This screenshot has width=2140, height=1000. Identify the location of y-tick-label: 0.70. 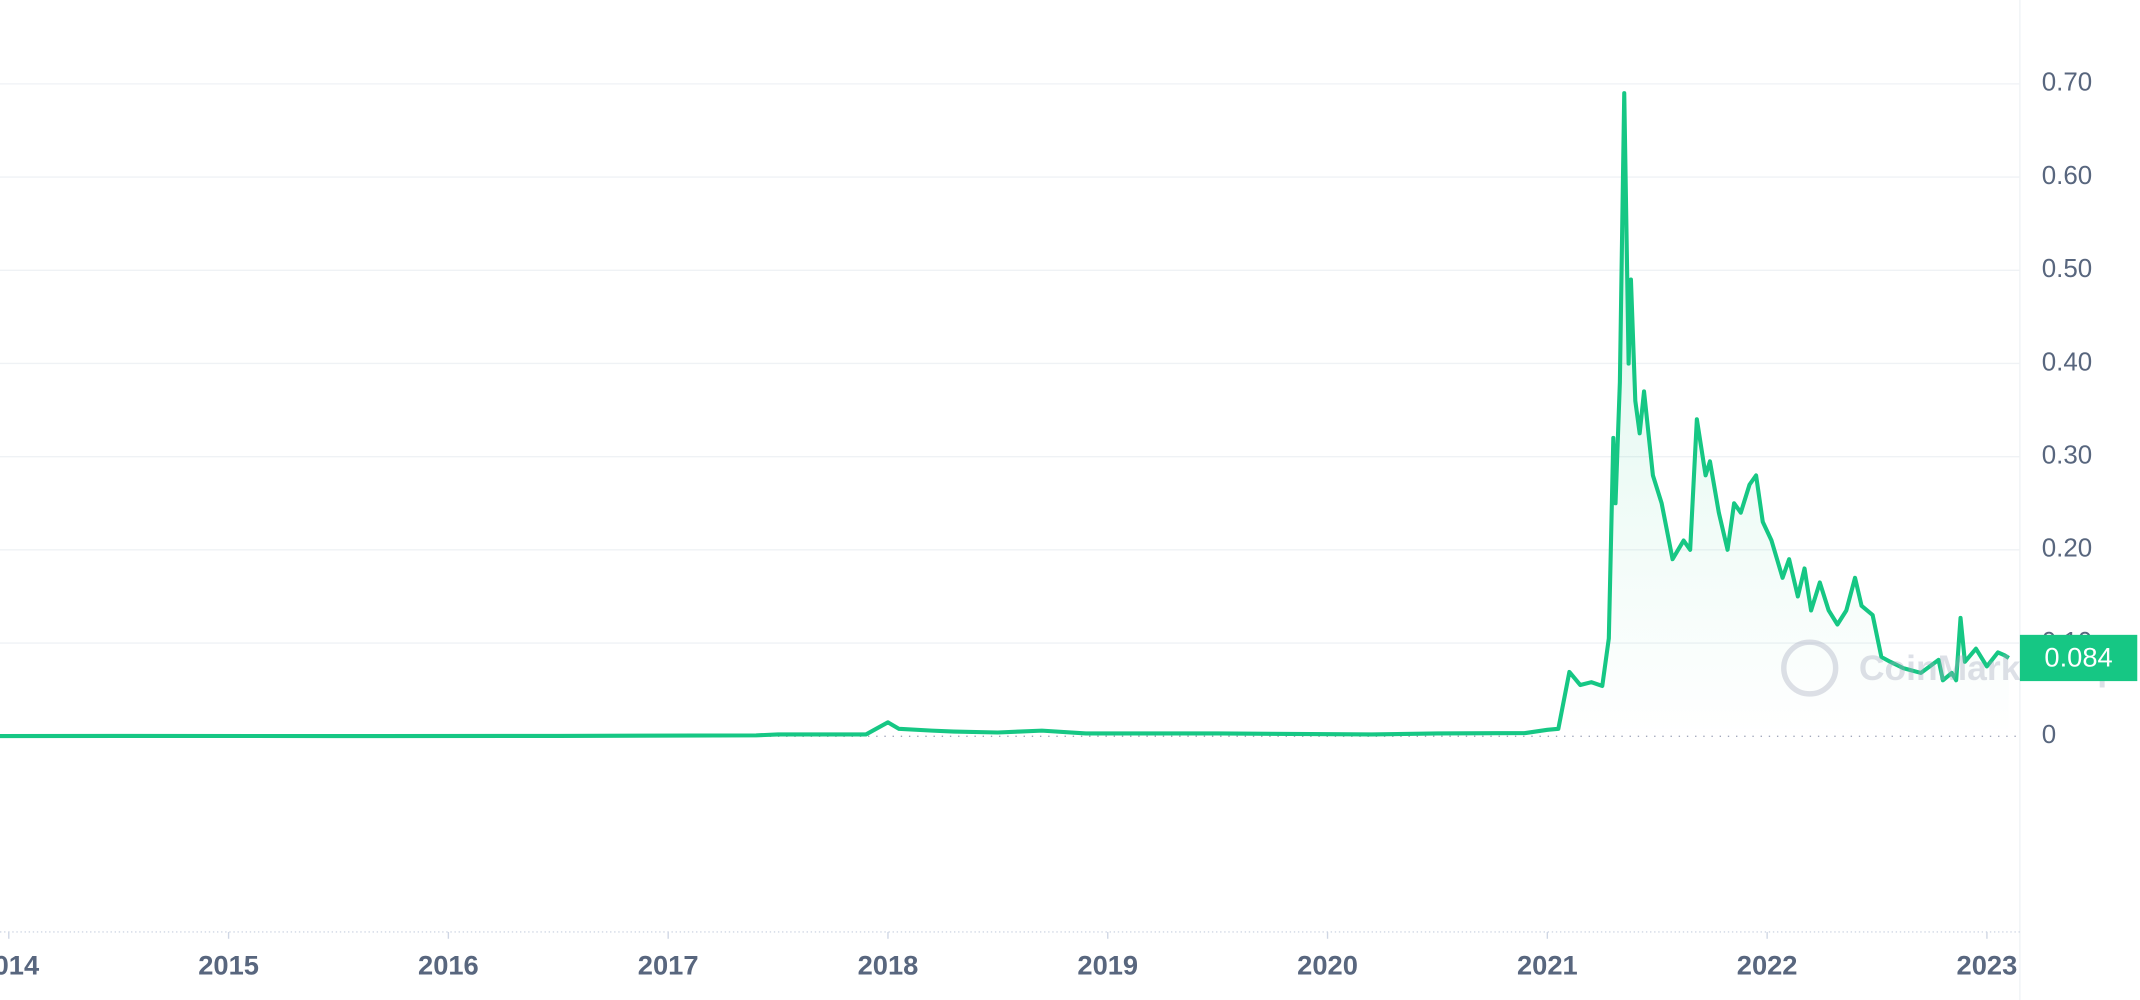
(2067, 83).